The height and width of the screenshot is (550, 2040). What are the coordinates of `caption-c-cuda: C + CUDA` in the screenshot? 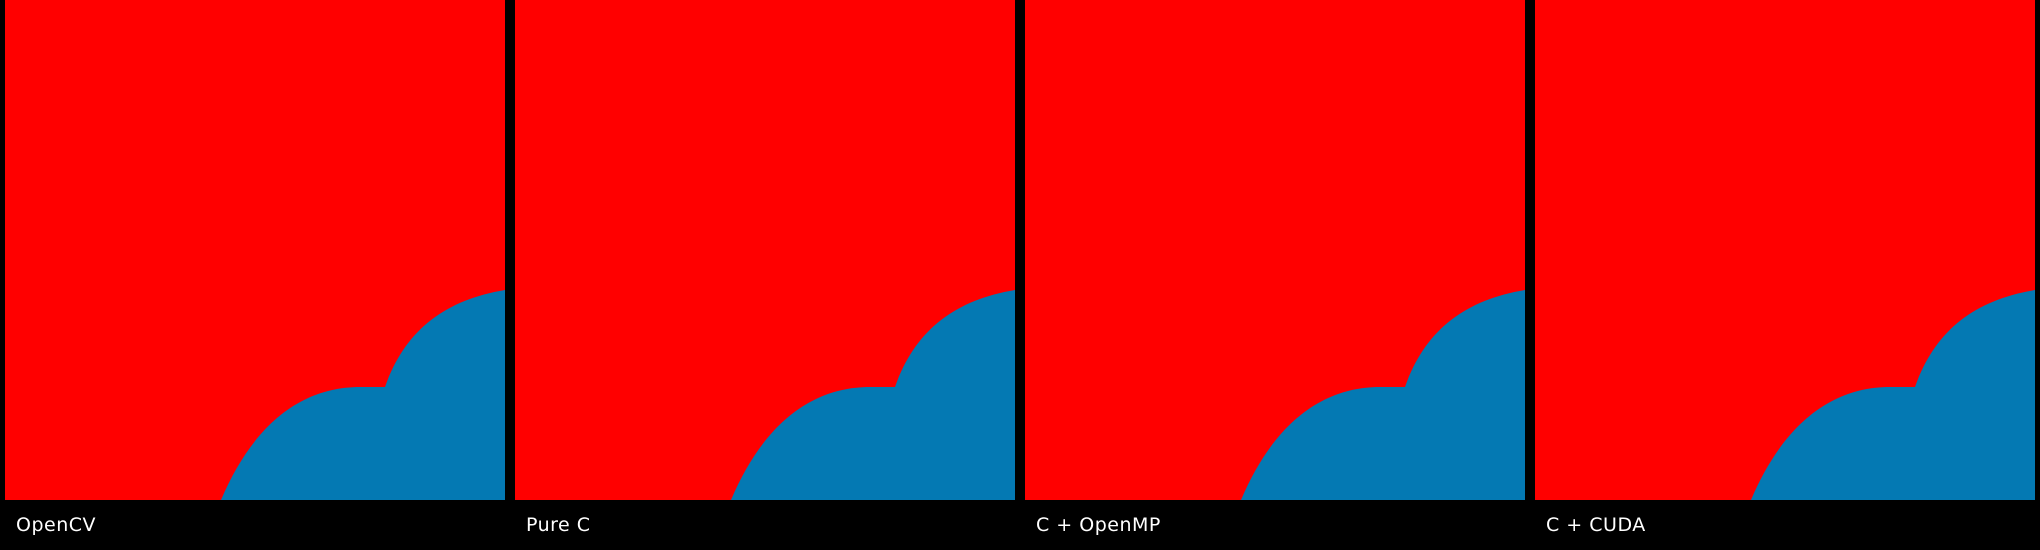 It's located at (1596, 525).